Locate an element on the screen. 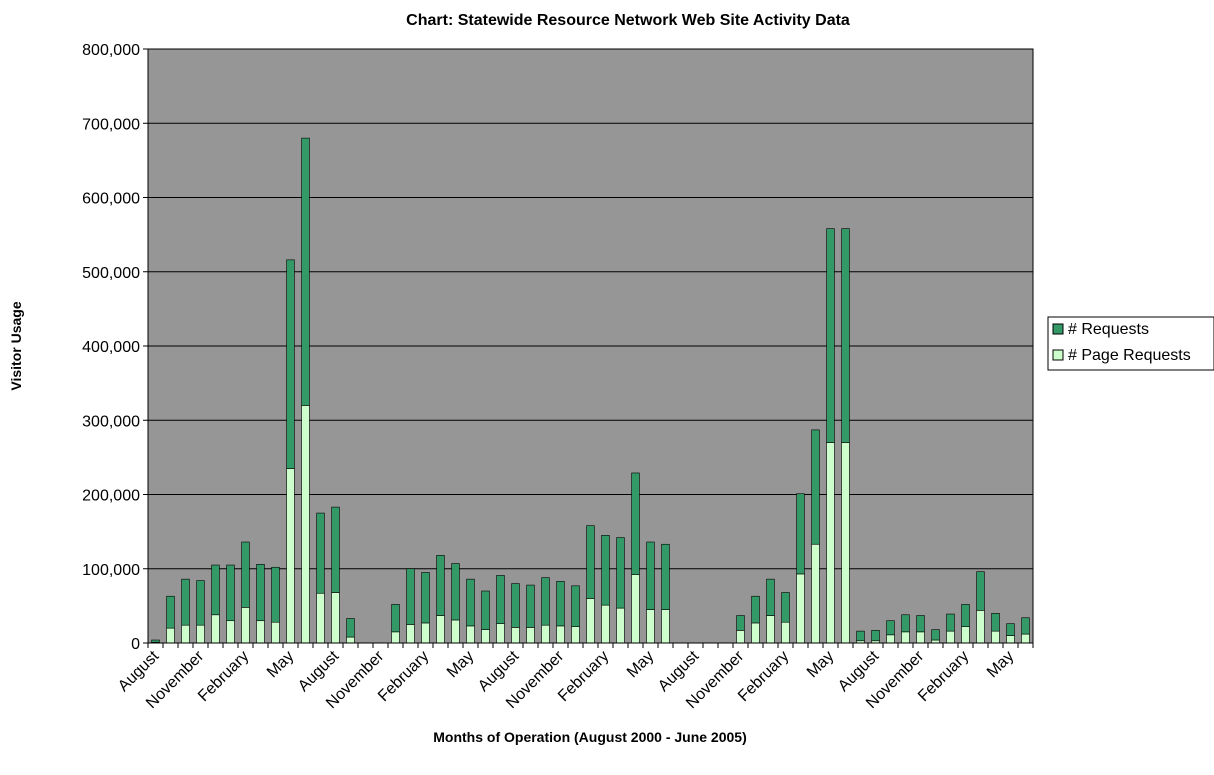  y-axis-title: Visitor Usage is located at coordinates (16, 345).